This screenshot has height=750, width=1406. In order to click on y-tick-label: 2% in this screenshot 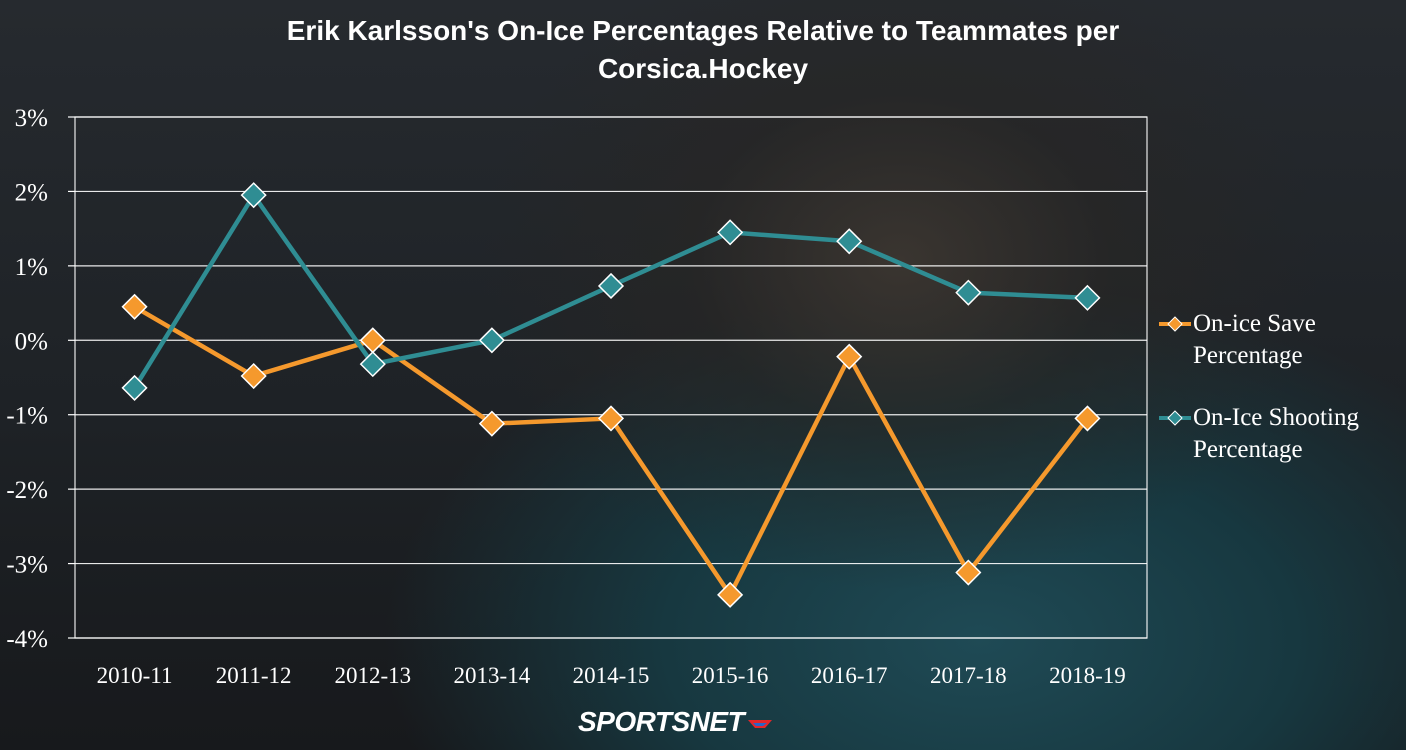, I will do `click(31, 192)`.